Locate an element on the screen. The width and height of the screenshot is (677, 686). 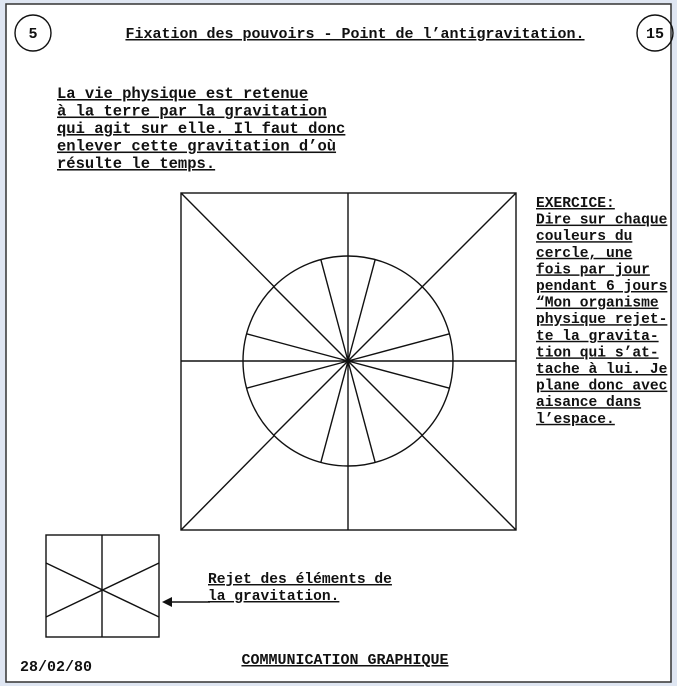
text-line: couleurs du is located at coordinates (584, 237).